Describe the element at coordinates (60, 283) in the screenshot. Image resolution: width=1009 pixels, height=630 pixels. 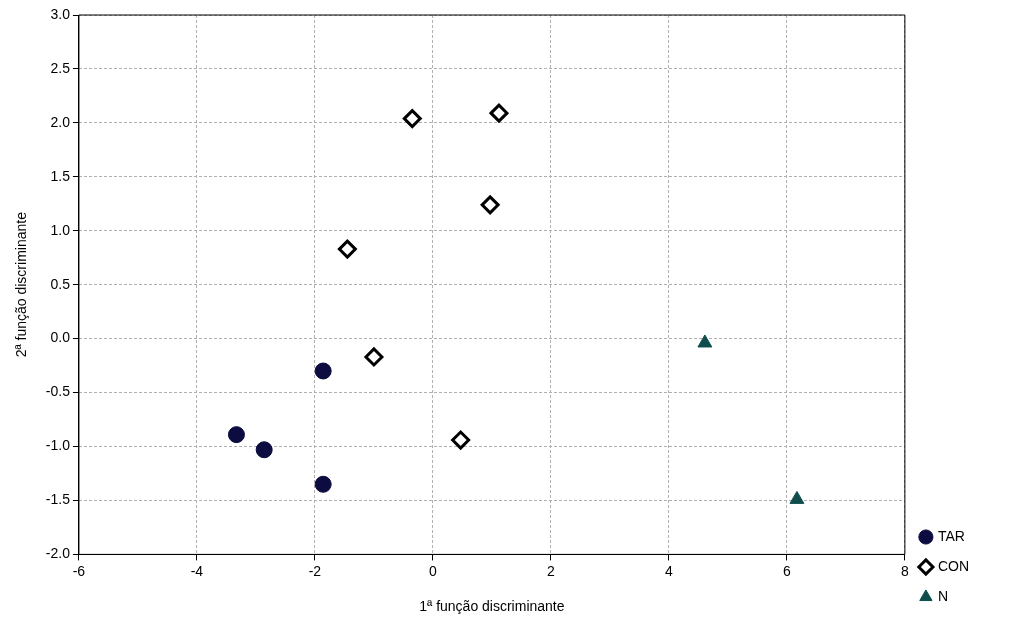
I see `y-tick-label: 0.5` at that location.